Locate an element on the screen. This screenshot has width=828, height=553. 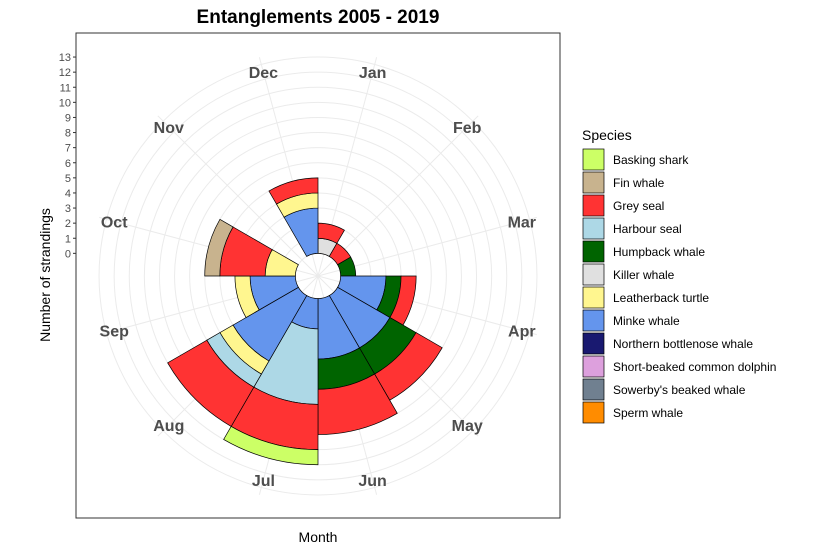
y-tick-label: 1 is located at coordinates (68, 239).